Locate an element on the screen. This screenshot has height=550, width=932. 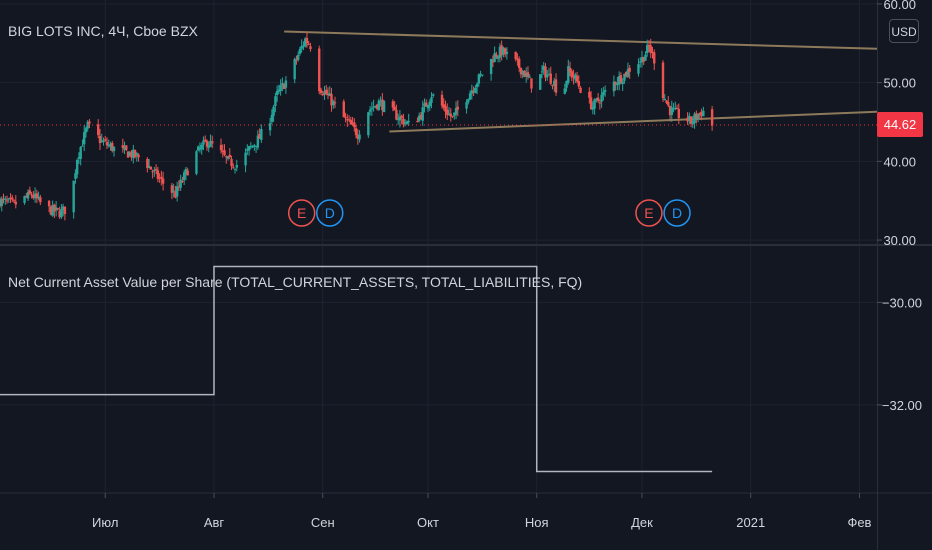
trendlines is located at coordinates (581, 81).